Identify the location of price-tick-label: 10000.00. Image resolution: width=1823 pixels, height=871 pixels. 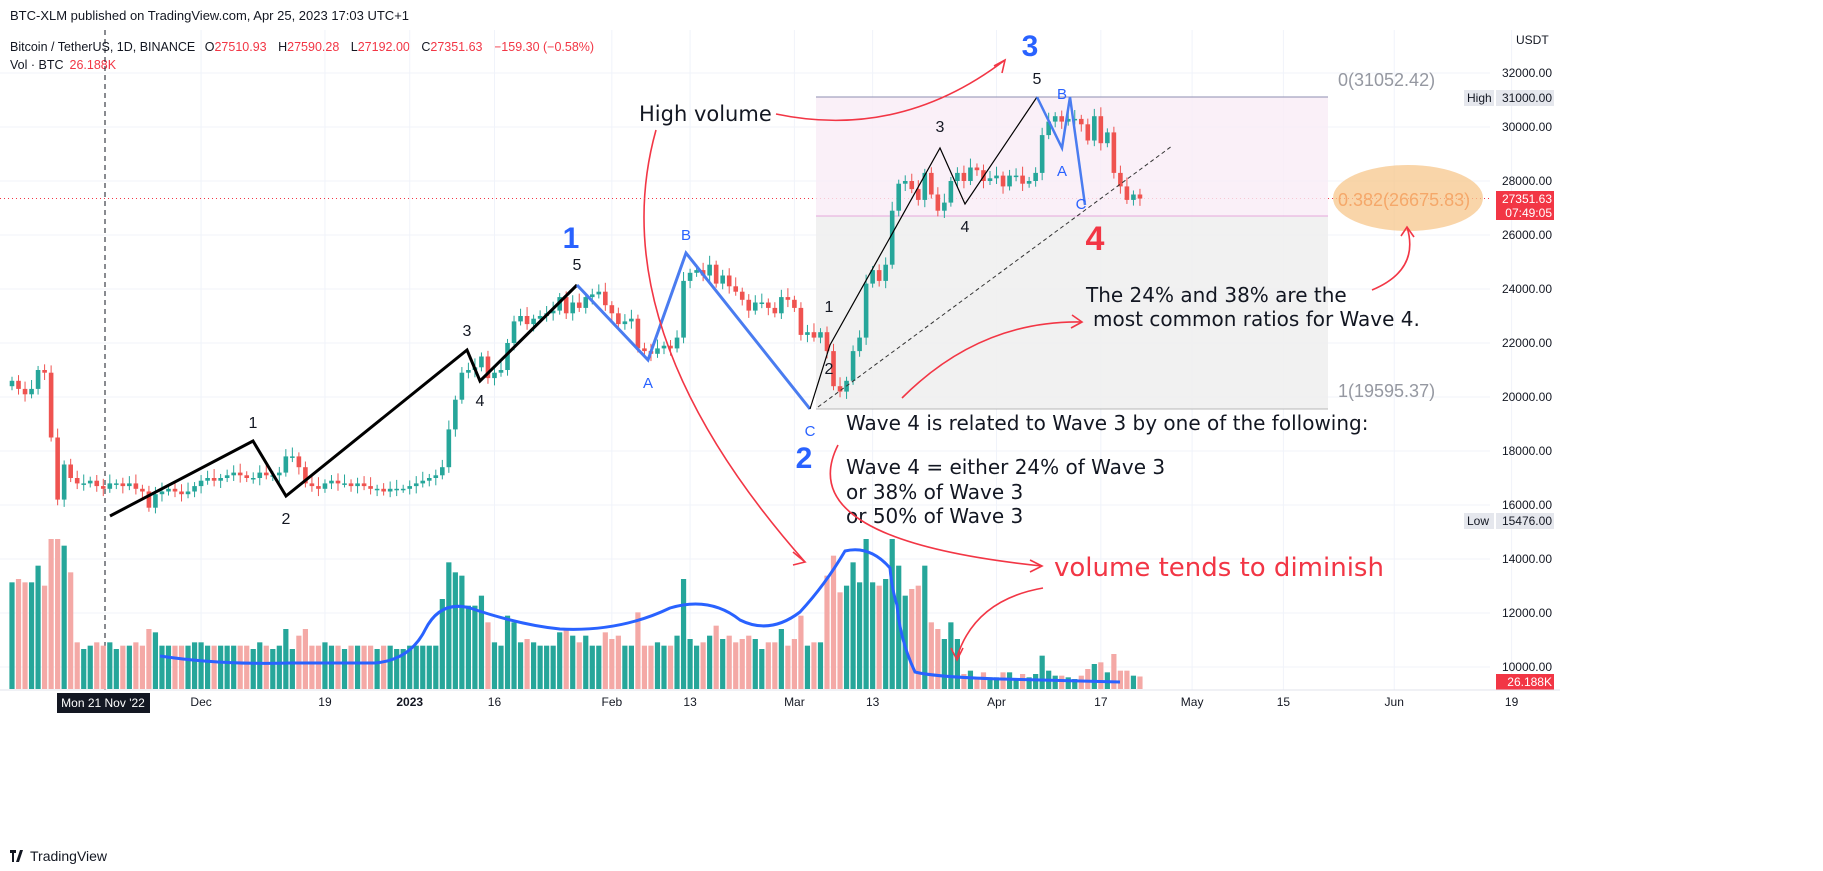
(1527, 667).